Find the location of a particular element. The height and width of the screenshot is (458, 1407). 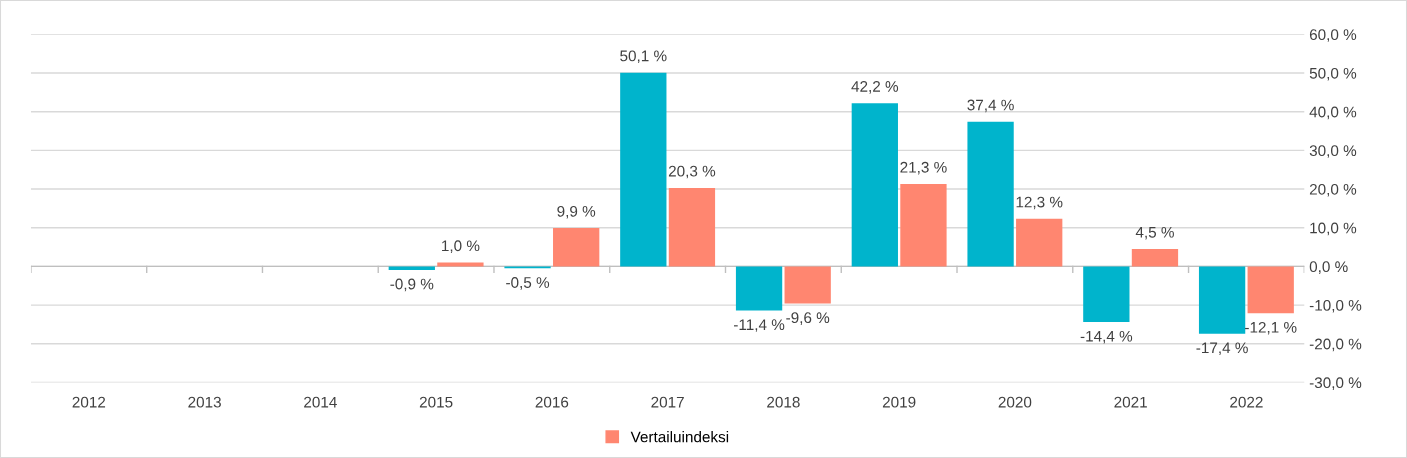

y-tick-label: 10,0 % is located at coordinates (1333, 229).